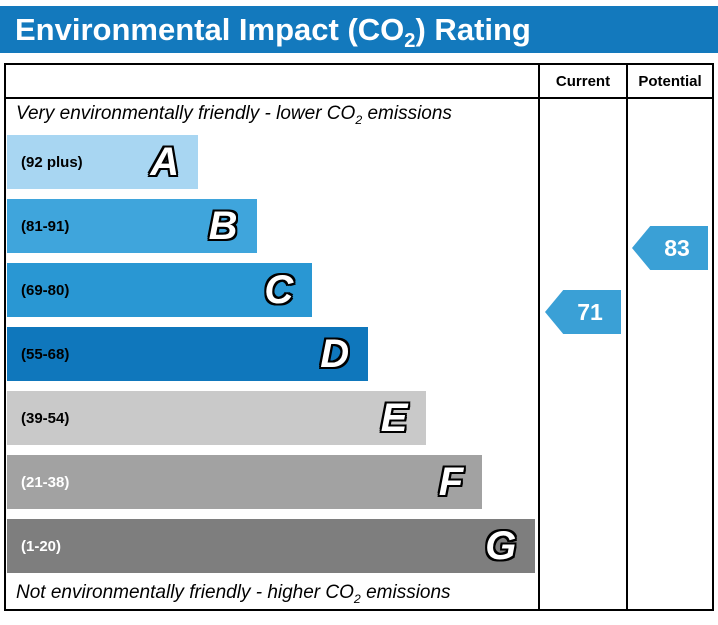  I want to click on band-bar-e: (39-54) E, so click(217, 418).